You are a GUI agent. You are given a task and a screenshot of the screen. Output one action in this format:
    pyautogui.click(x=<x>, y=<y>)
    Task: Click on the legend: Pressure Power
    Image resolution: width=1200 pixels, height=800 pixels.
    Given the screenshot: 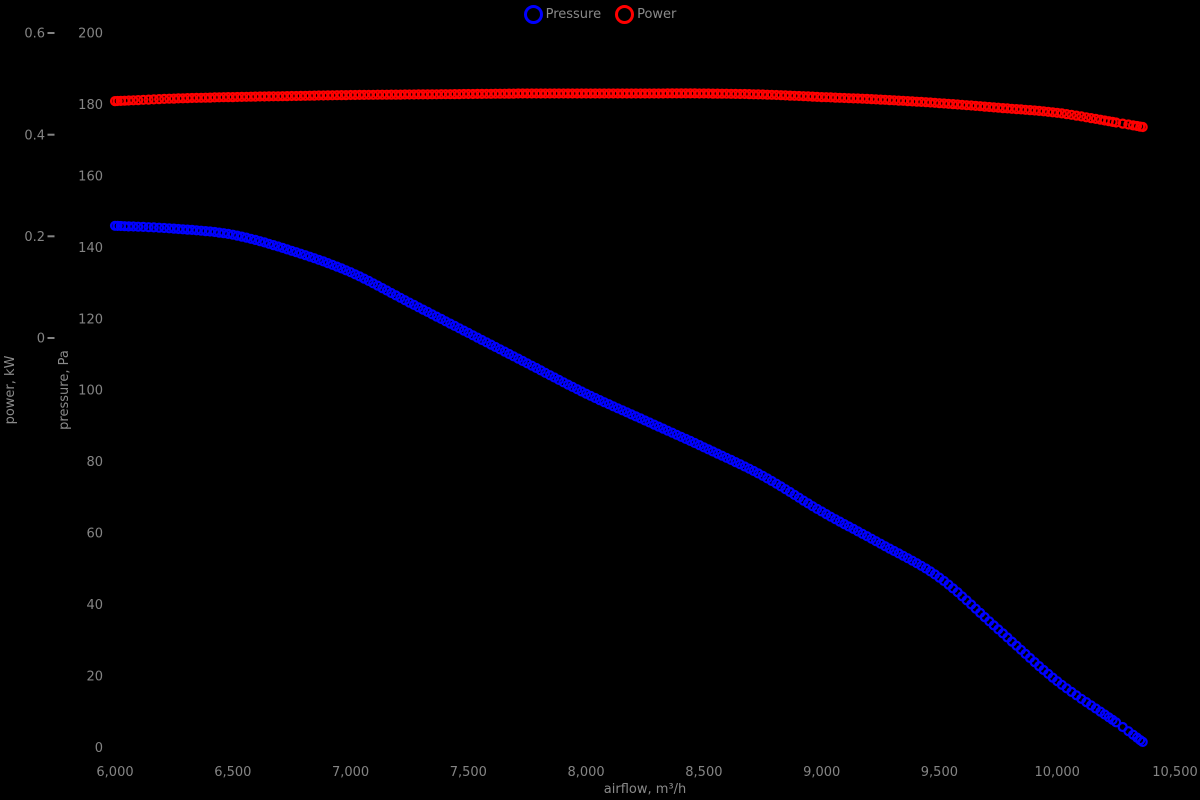 What is the action you would take?
    pyautogui.click(x=600, y=14)
    